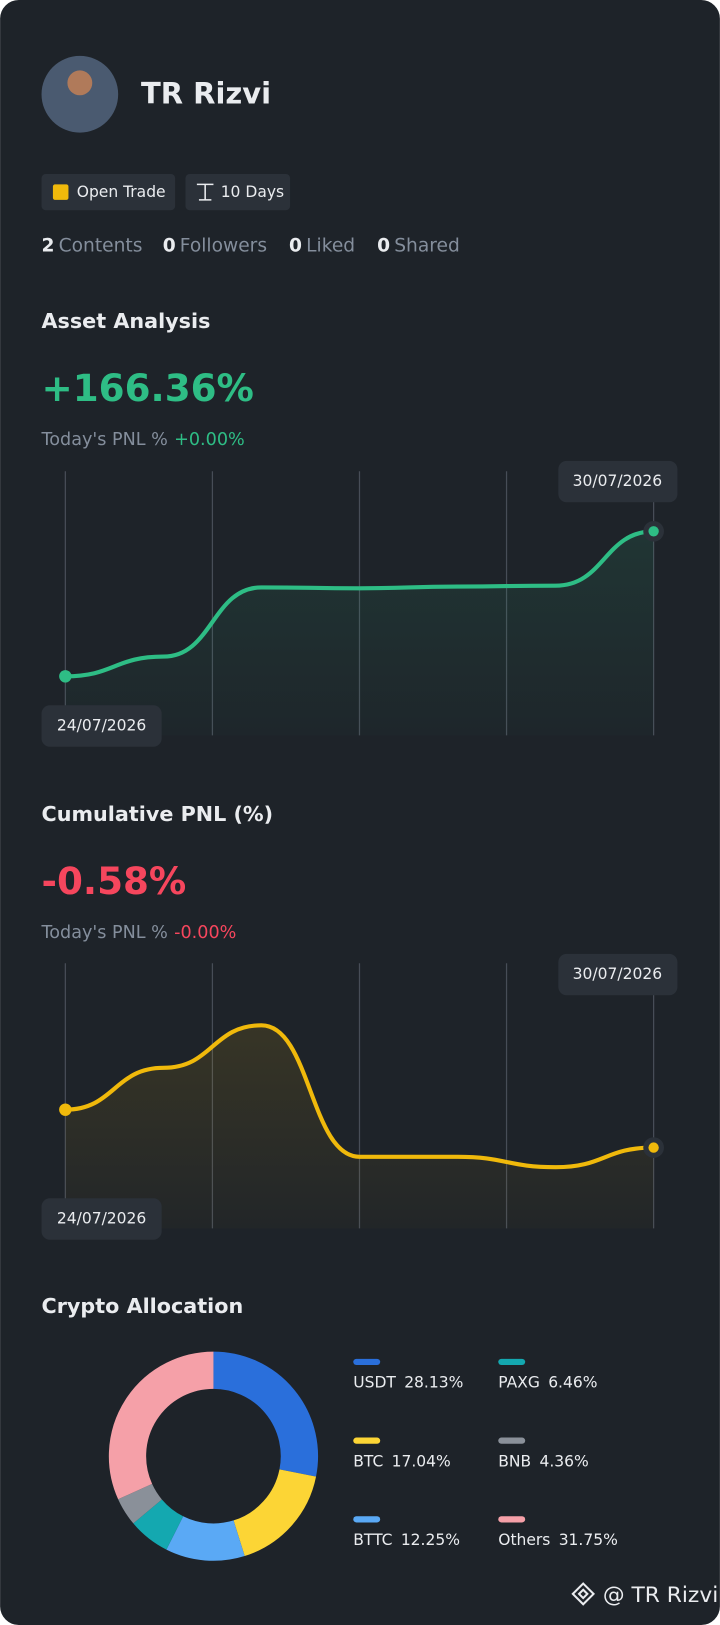  I want to click on legend-entry: Others 31.75%, so click(558, 1540).